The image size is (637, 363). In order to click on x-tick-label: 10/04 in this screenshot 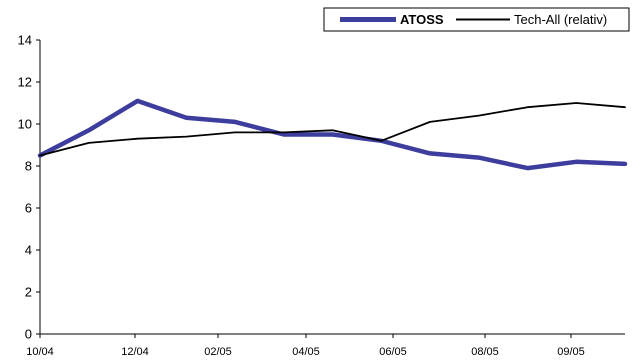, I will do `click(40, 352)`.